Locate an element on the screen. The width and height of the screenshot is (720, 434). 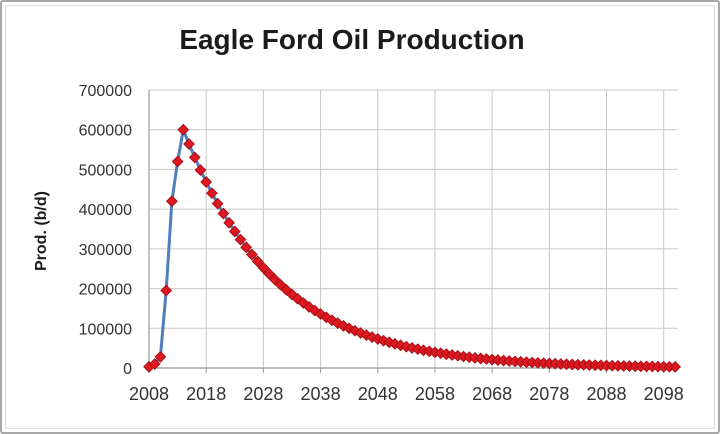
x-tick-label: 2098 is located at coordinates (664, 394).